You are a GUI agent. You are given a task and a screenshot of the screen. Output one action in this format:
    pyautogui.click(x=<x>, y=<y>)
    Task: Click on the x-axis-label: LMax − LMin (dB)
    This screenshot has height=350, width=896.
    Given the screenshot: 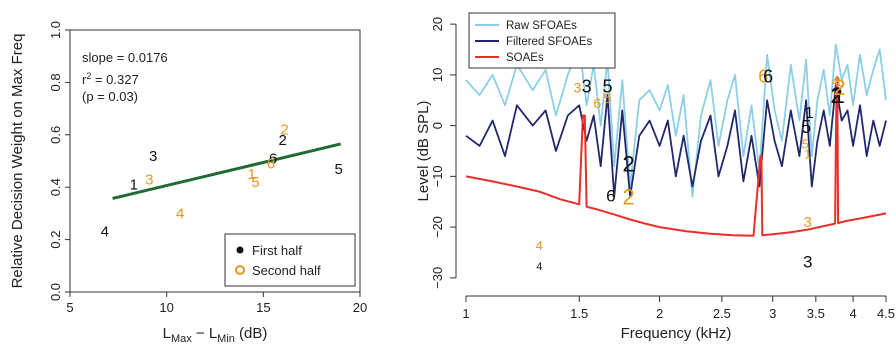 What is the action you would take?
    pyautogui.click(x=215, y=335)
    